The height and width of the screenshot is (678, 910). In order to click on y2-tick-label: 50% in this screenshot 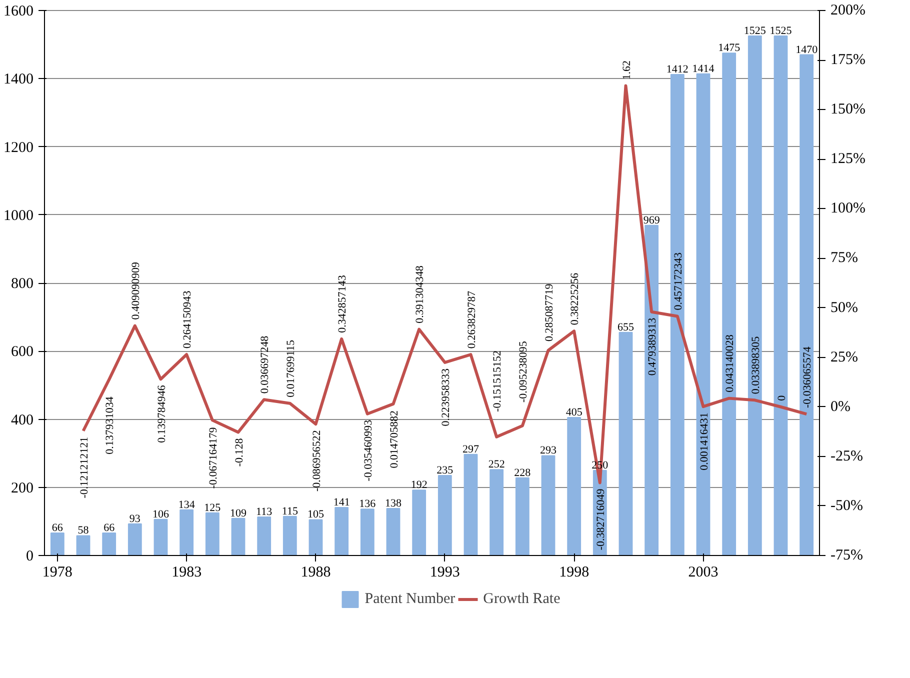, I will do `click(844, 308)`.